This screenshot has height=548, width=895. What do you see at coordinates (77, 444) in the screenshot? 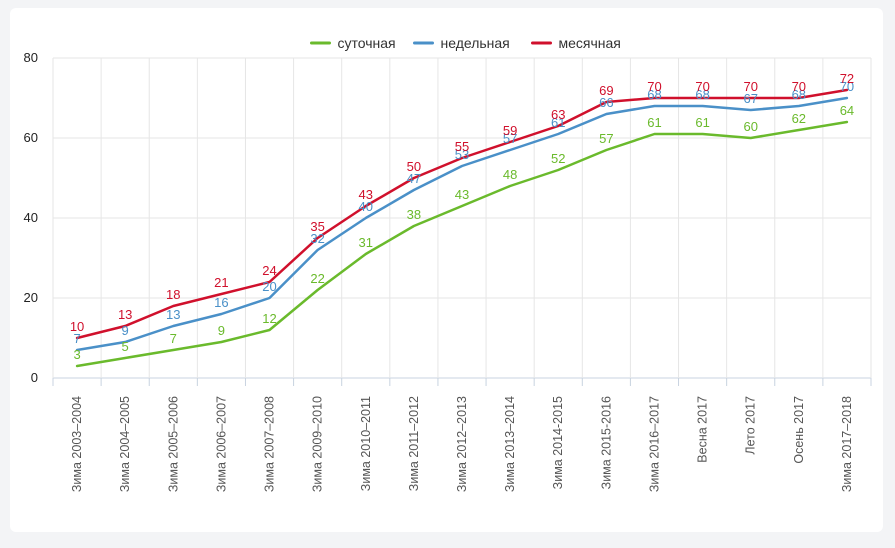
I see `x-tick-label: Зима 2003–2004` at bounding box center [77, 444].